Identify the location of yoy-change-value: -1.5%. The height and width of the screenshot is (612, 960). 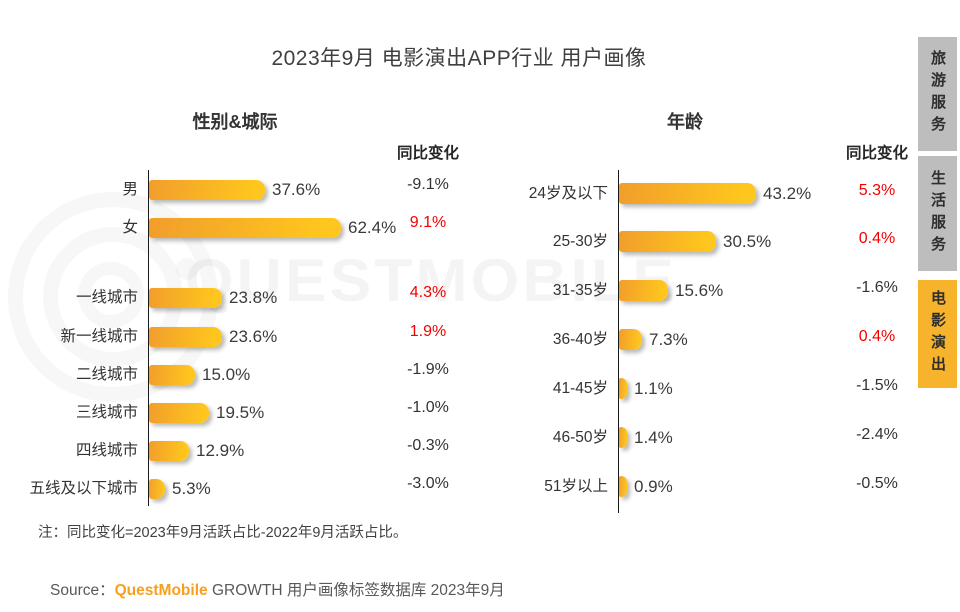
(877, 385).